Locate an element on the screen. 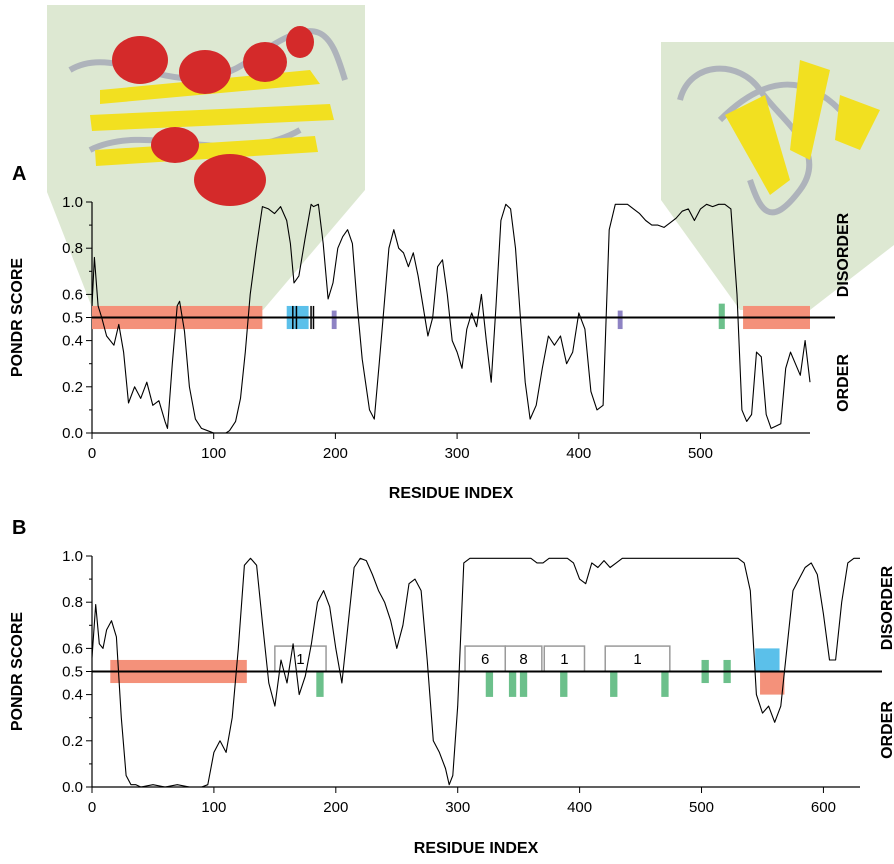  annotation-box-label: 8 is located at coordinates (523, 659).